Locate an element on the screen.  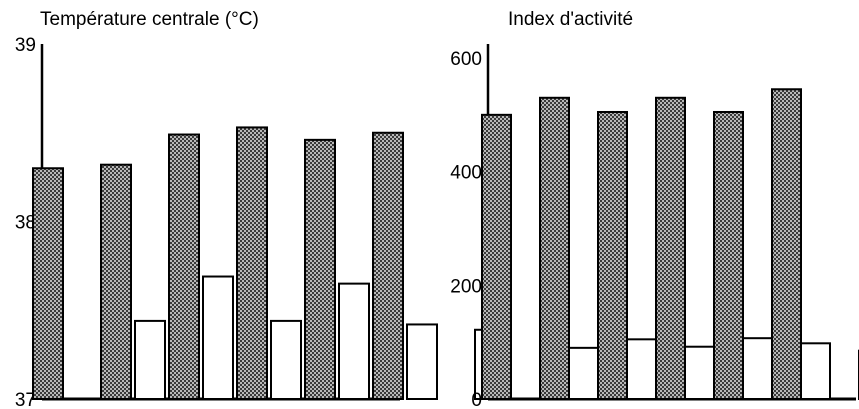
activity-y-tick-label: 600 is located at coordinates (466, 59).